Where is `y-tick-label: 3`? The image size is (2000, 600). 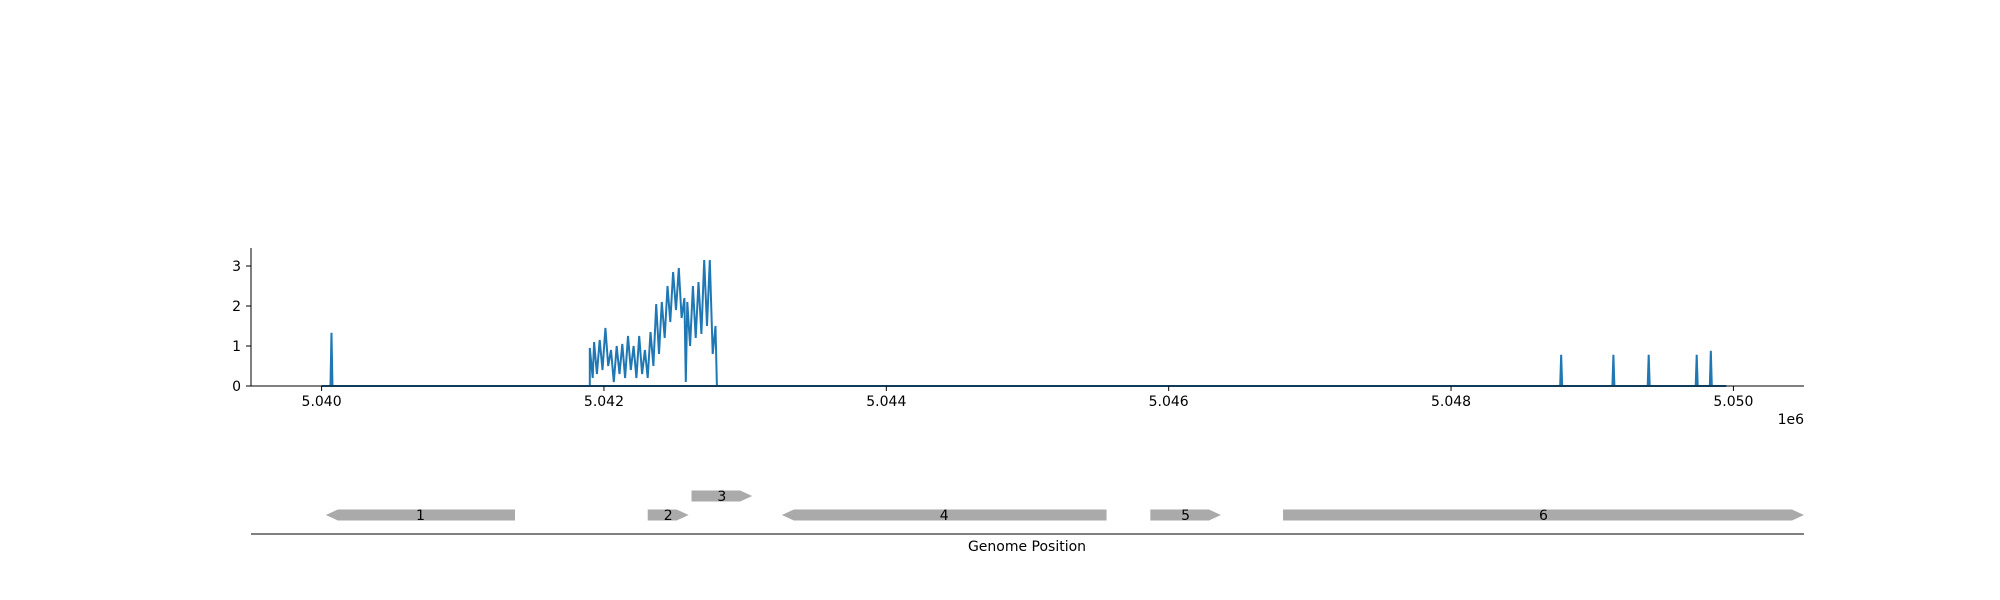 y-tick-label: 3 is located at coordinates (236, 267).